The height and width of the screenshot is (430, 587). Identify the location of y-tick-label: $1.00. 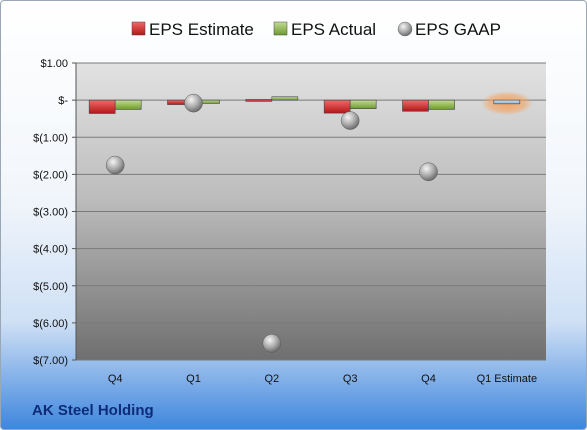
(54, 64).